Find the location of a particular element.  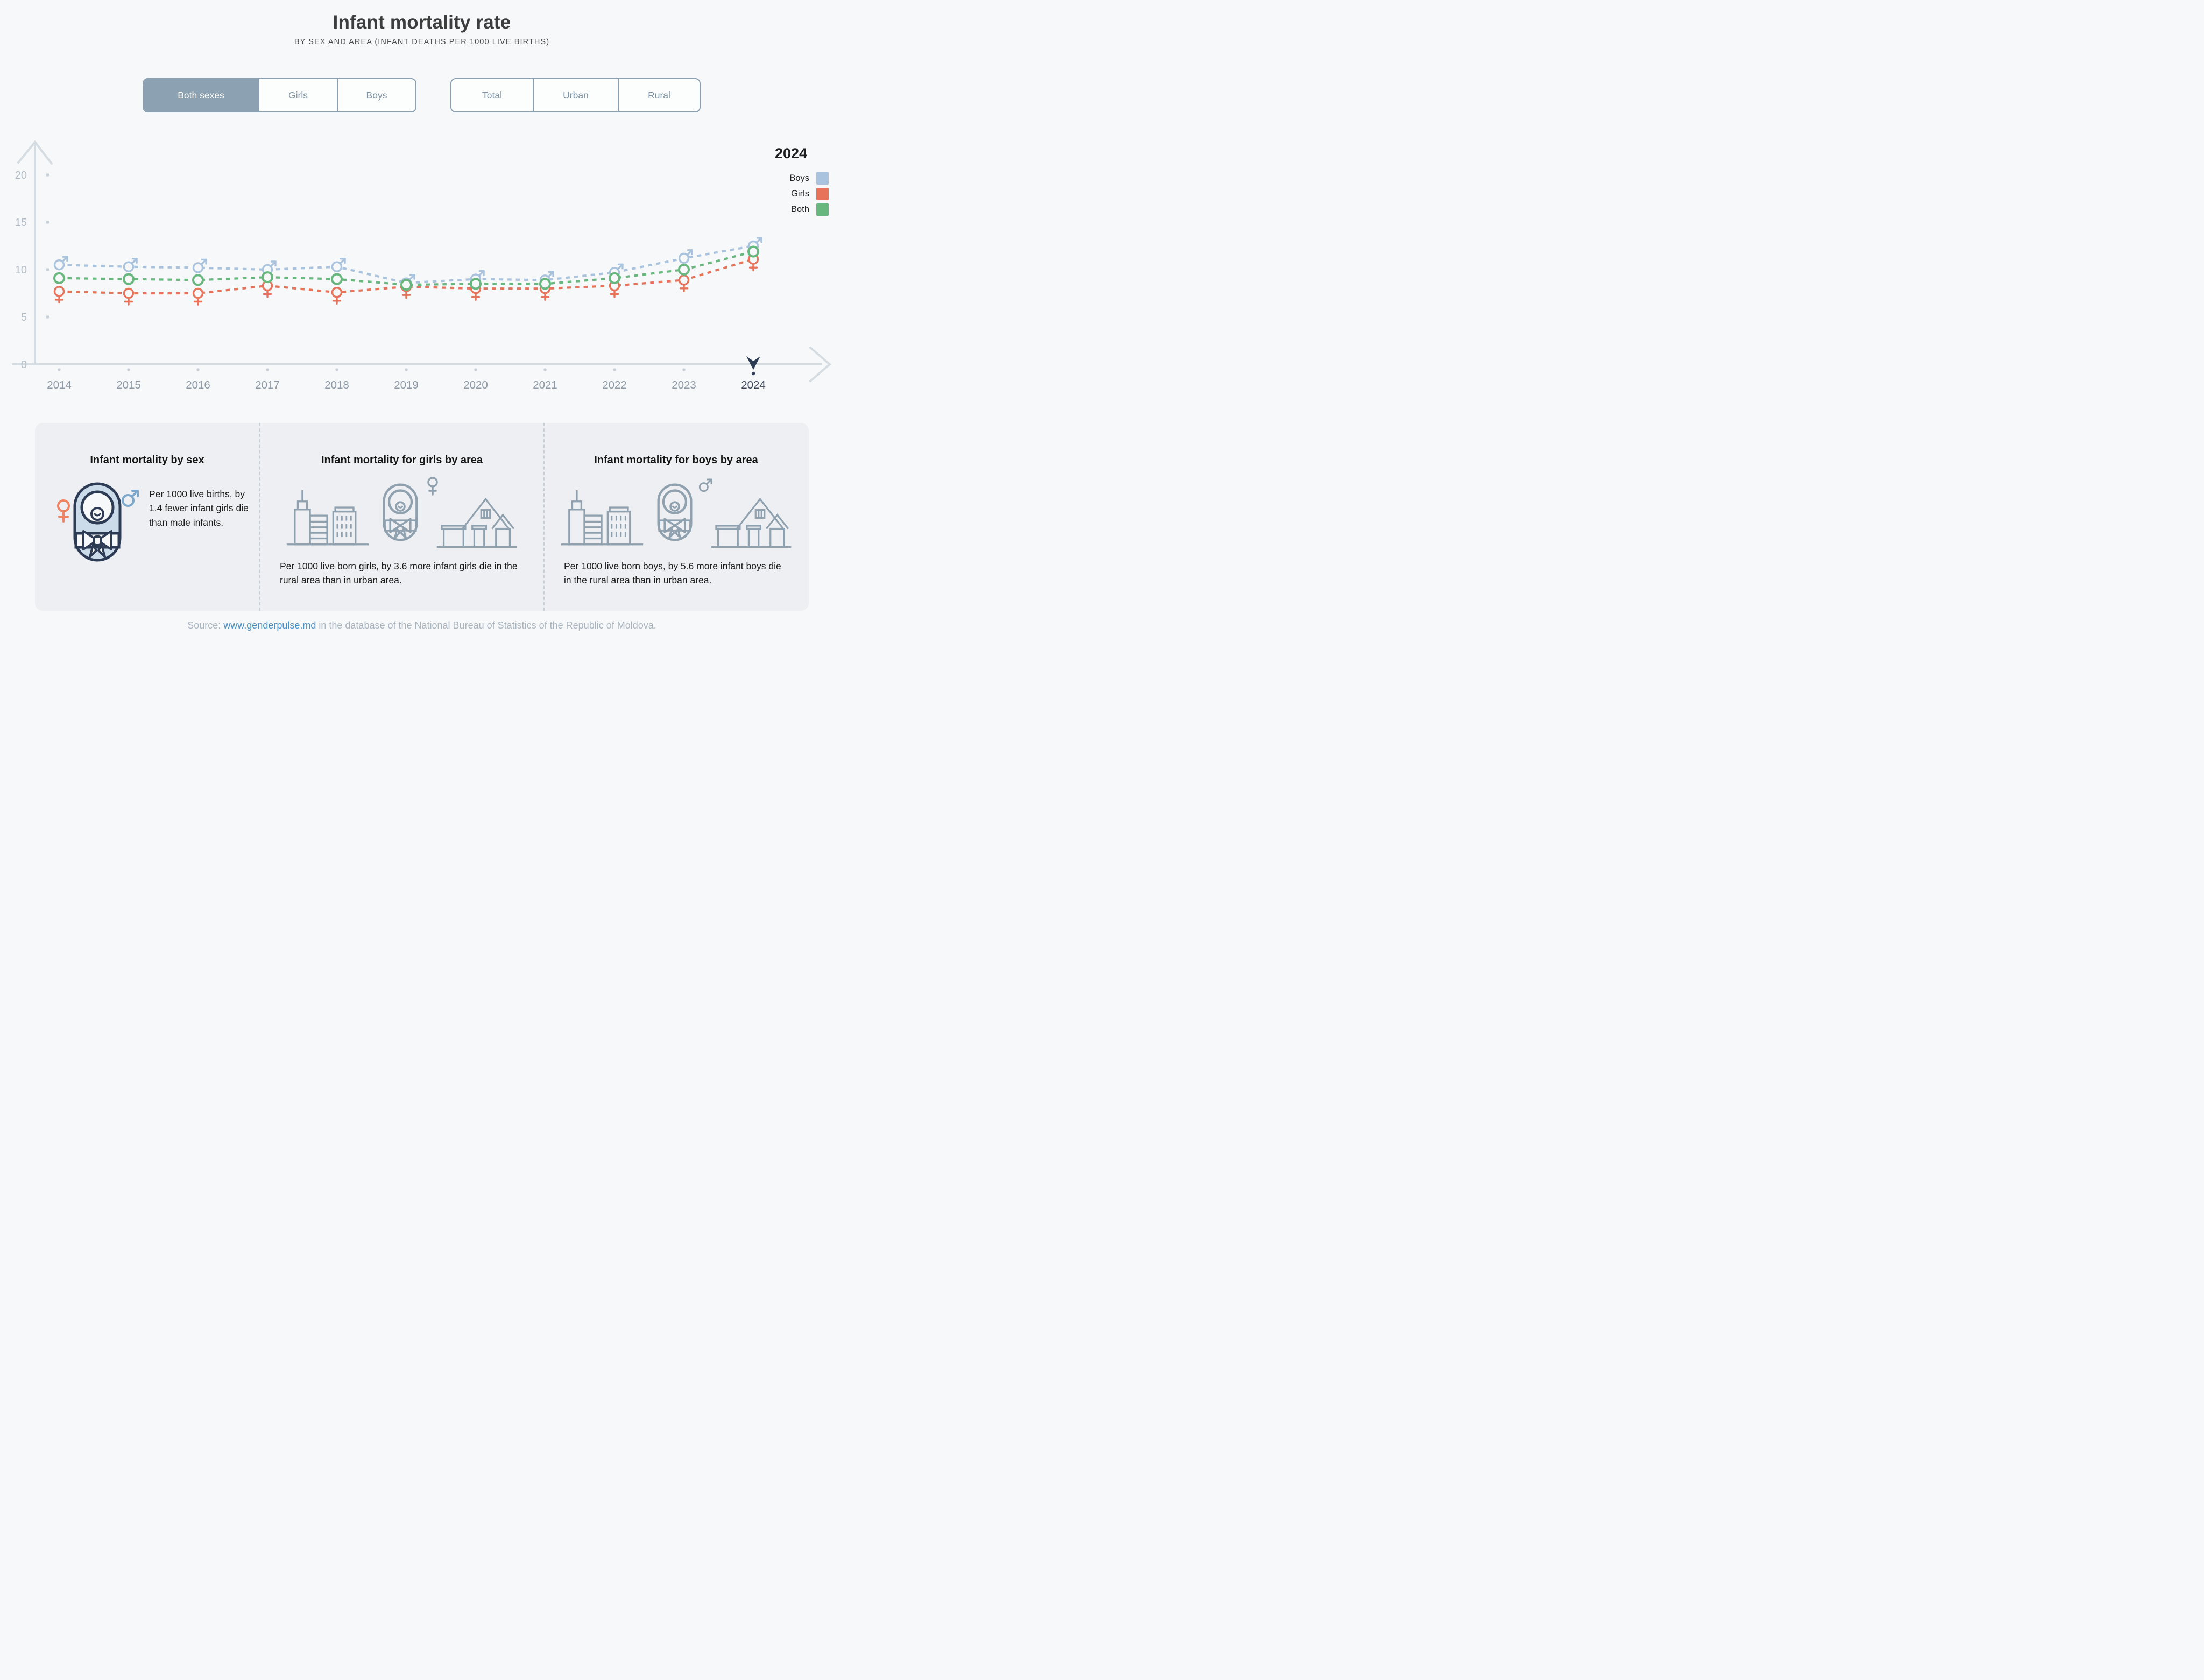

chart-legend: 2024 Boys Girls Both is located at coordinates (791, 181).